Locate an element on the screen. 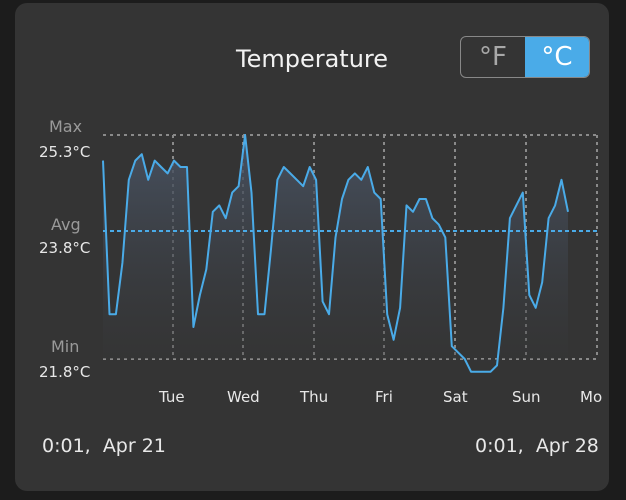 The height and width of the screenshot is (500, 626). x-tick-sat: Sat is located at coordinates (455, 397).